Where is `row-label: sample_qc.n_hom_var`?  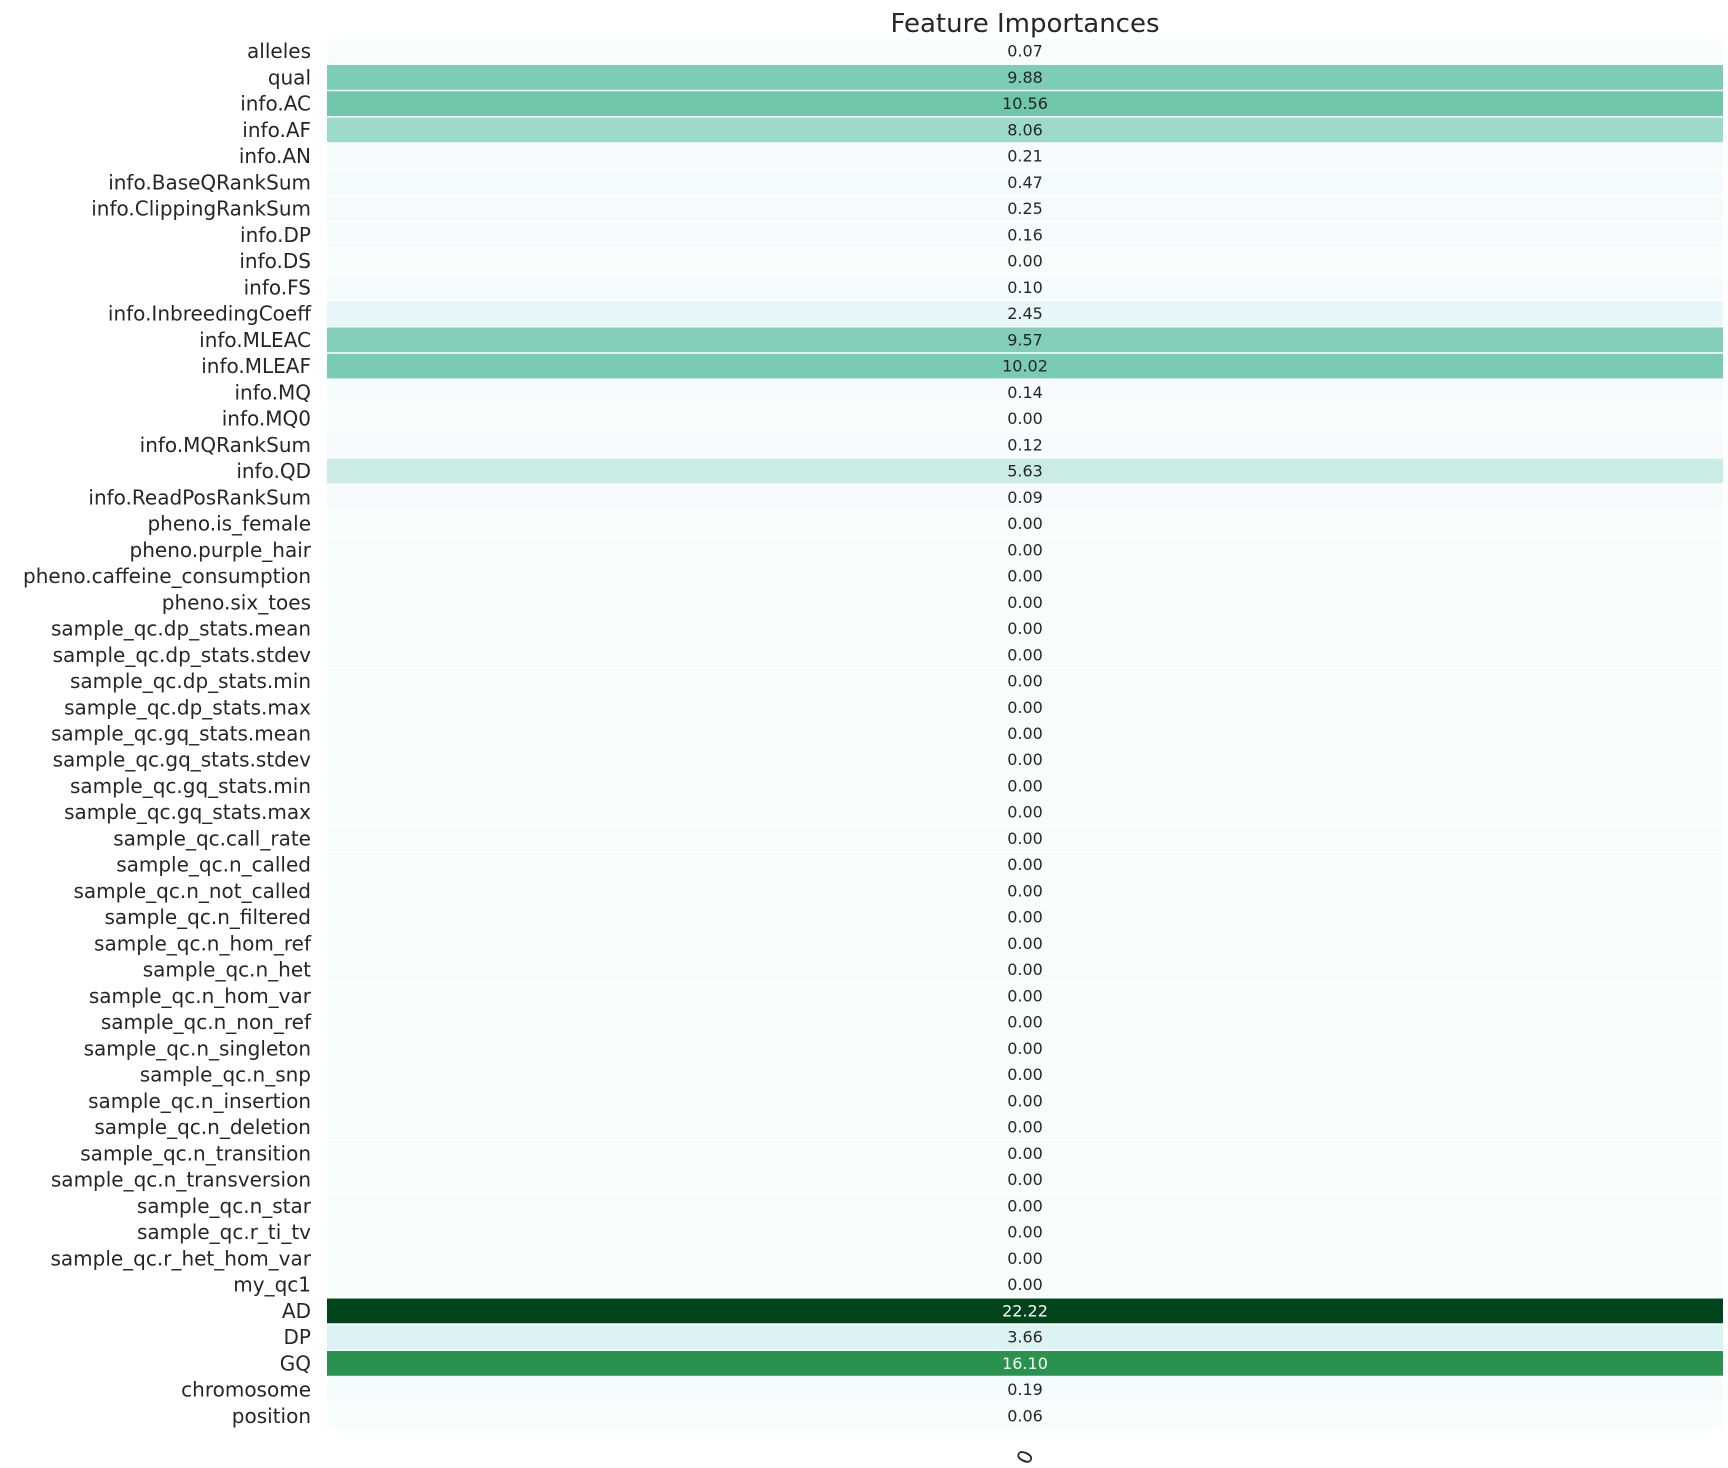
row-label: sample_qc.n_hom_var is located at coordinates (200, 996).